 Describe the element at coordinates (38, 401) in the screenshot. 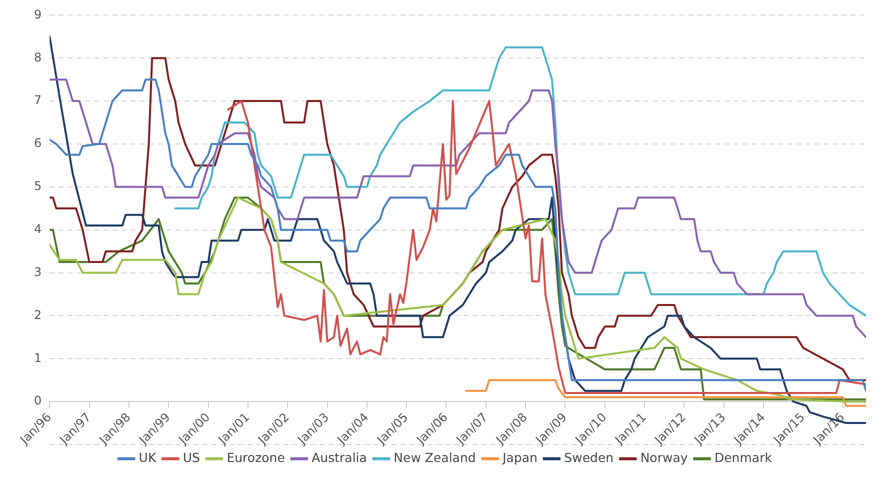

I see `y-tick-label: 0` at that location.